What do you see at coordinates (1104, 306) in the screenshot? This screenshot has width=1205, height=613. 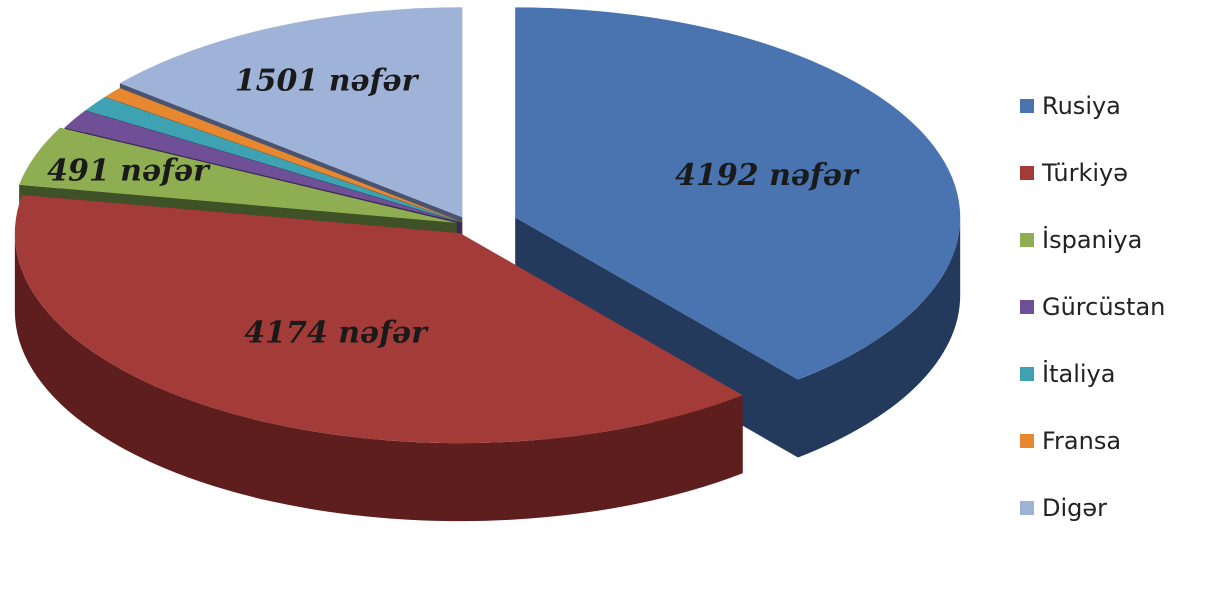 I see `legend-label: Gürcüstan` at bounding box center [1104, 306].